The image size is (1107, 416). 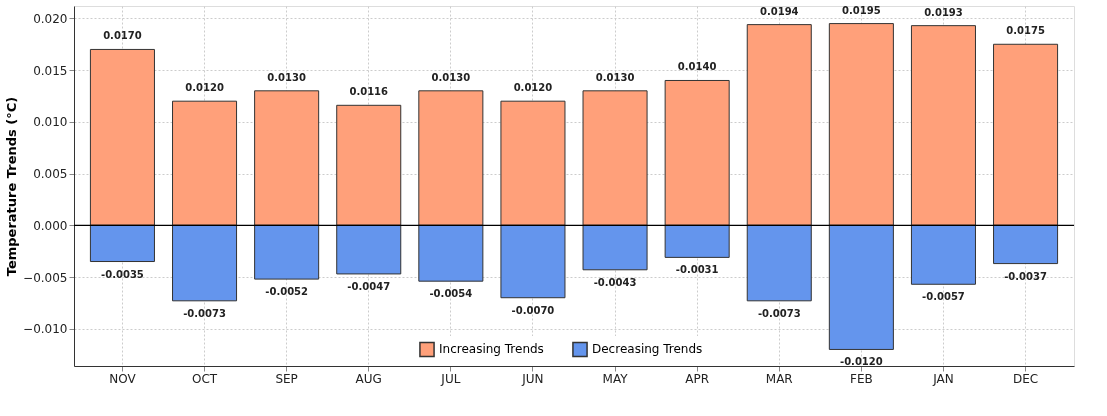 What do you see at coordinates (861, 362) in the screenshot?
I see `data-label: -0.0120` at bounding box center [861, 362].